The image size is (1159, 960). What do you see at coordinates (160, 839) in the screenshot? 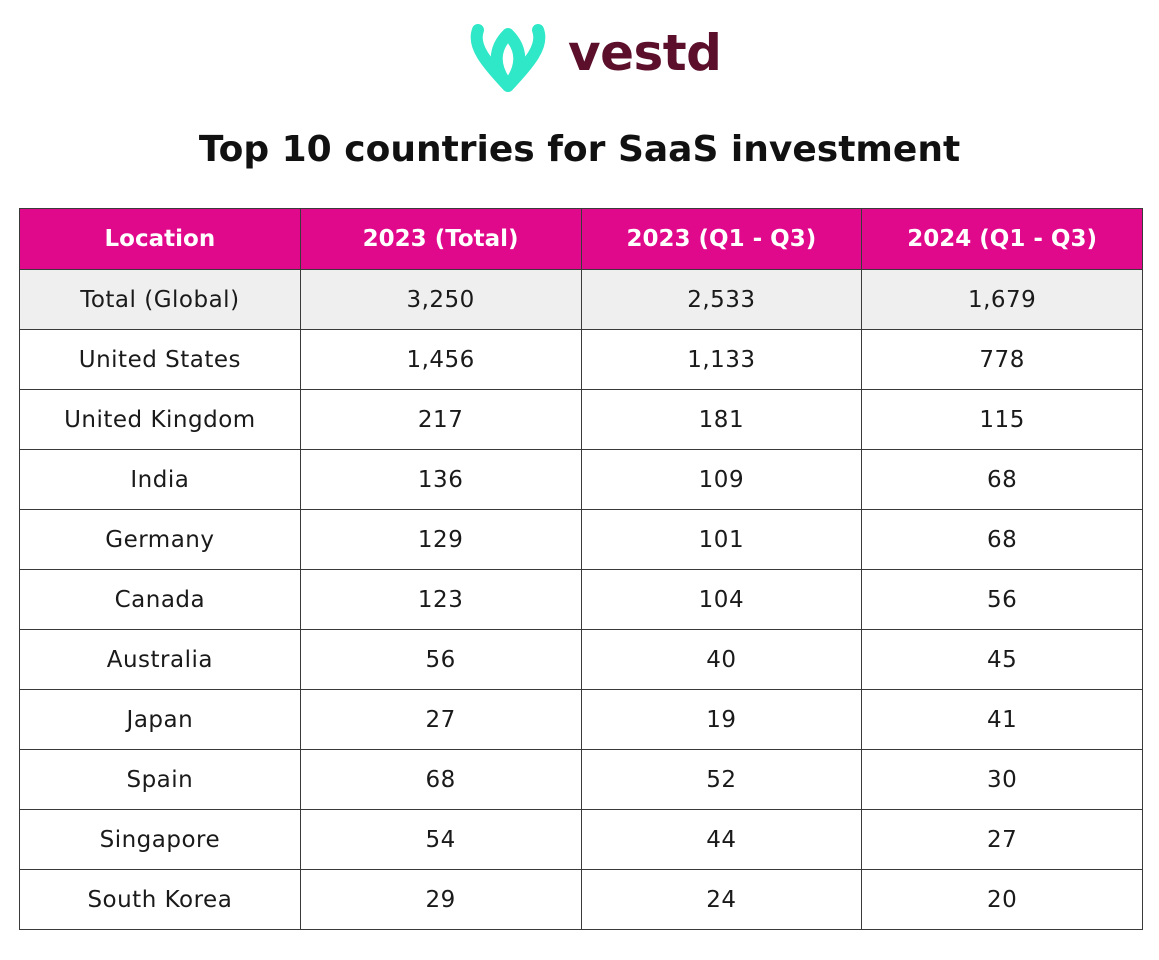
I see `cell-location: Singapore` at bounding box center [160, 839].